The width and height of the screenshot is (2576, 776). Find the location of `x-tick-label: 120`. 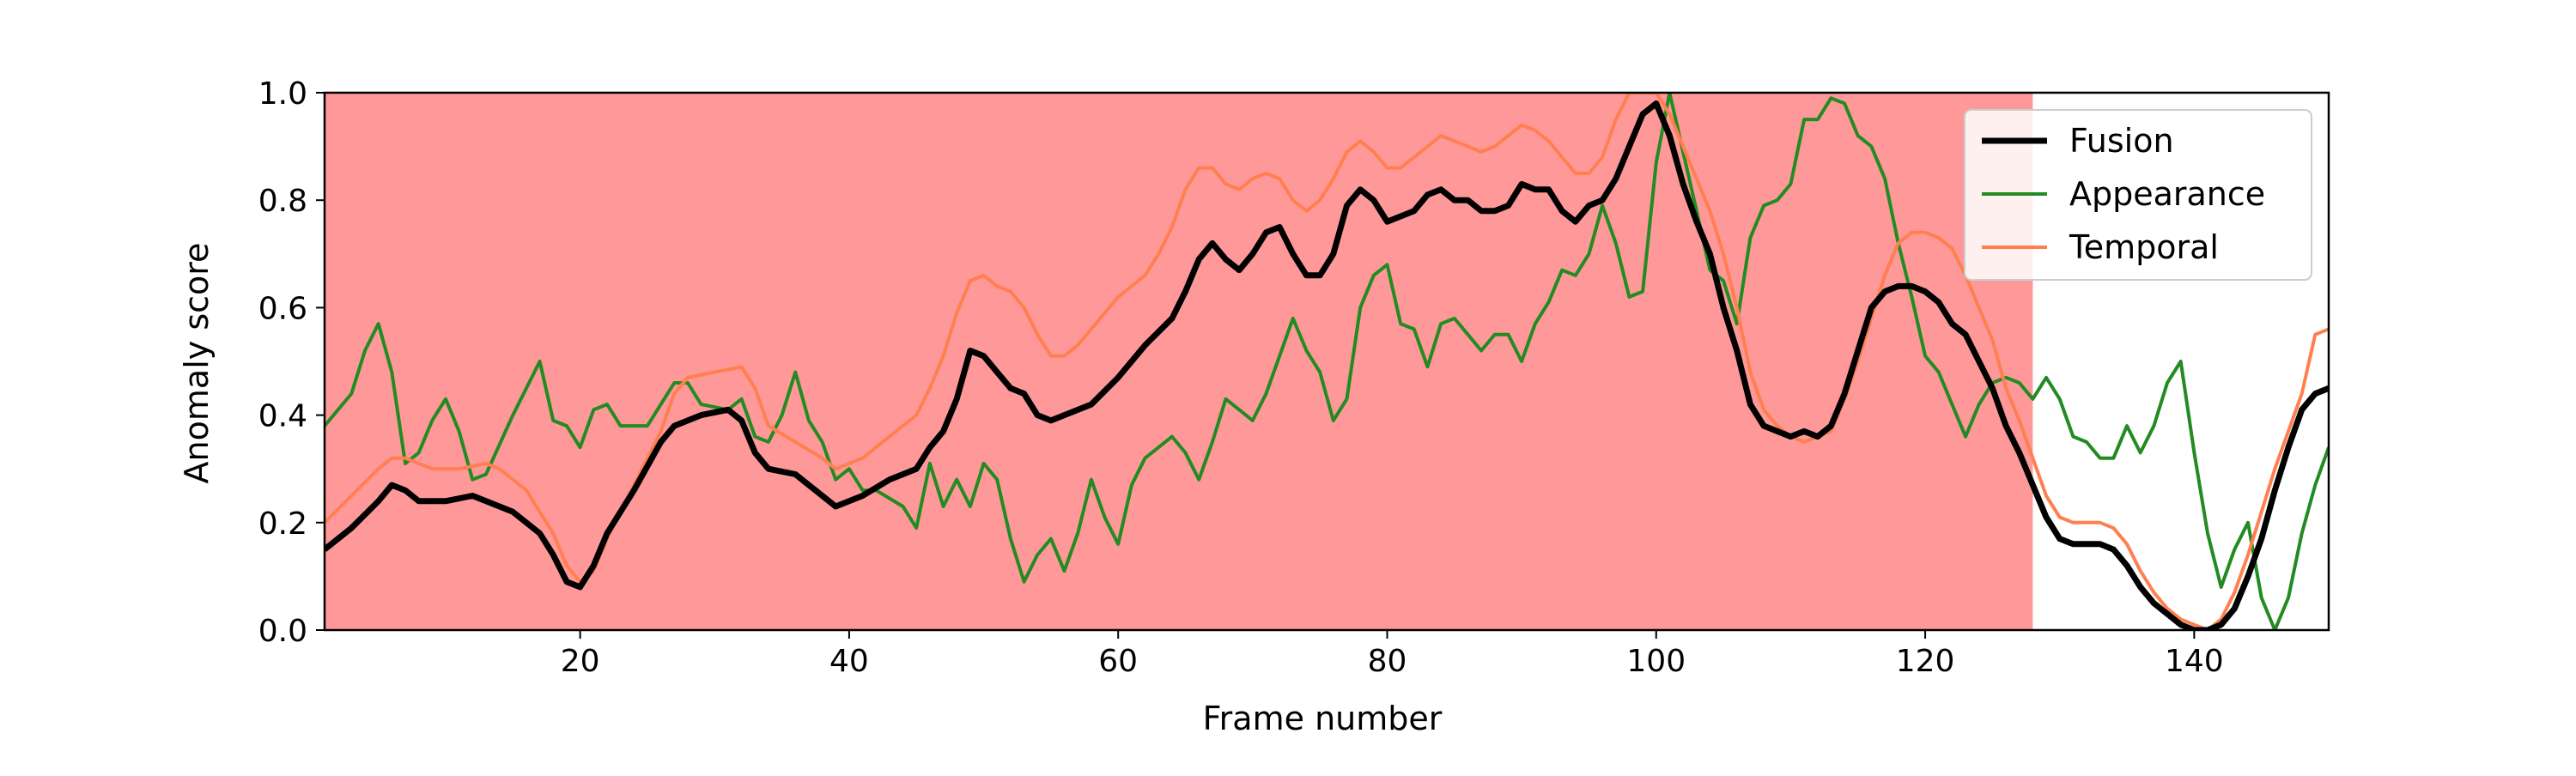

x-tick-label: 120 is located at coordinates (1925, 661).